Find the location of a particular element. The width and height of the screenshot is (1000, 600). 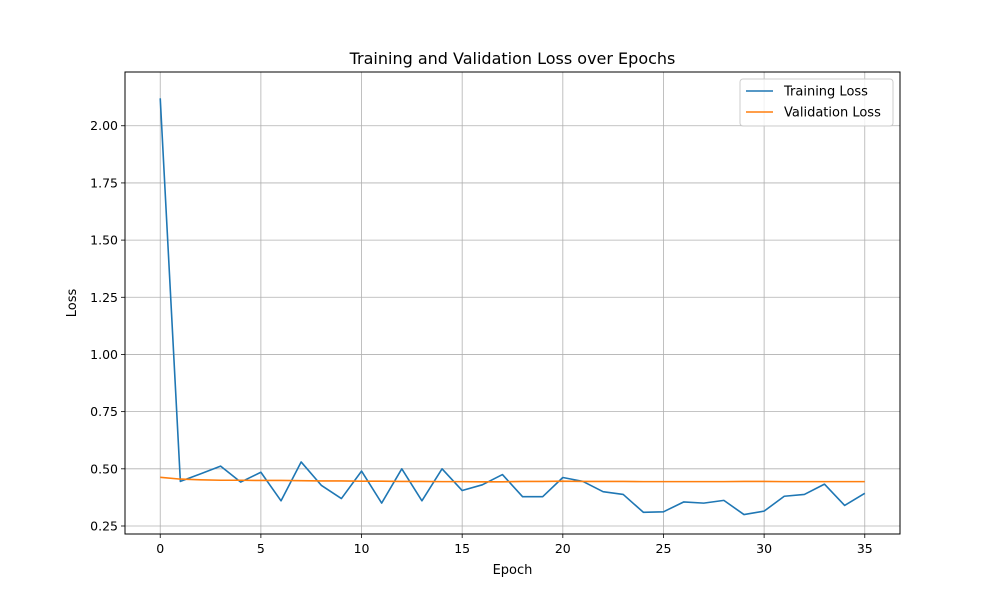

y-tick-label: 1.00 is located at coordinates (104, 354).